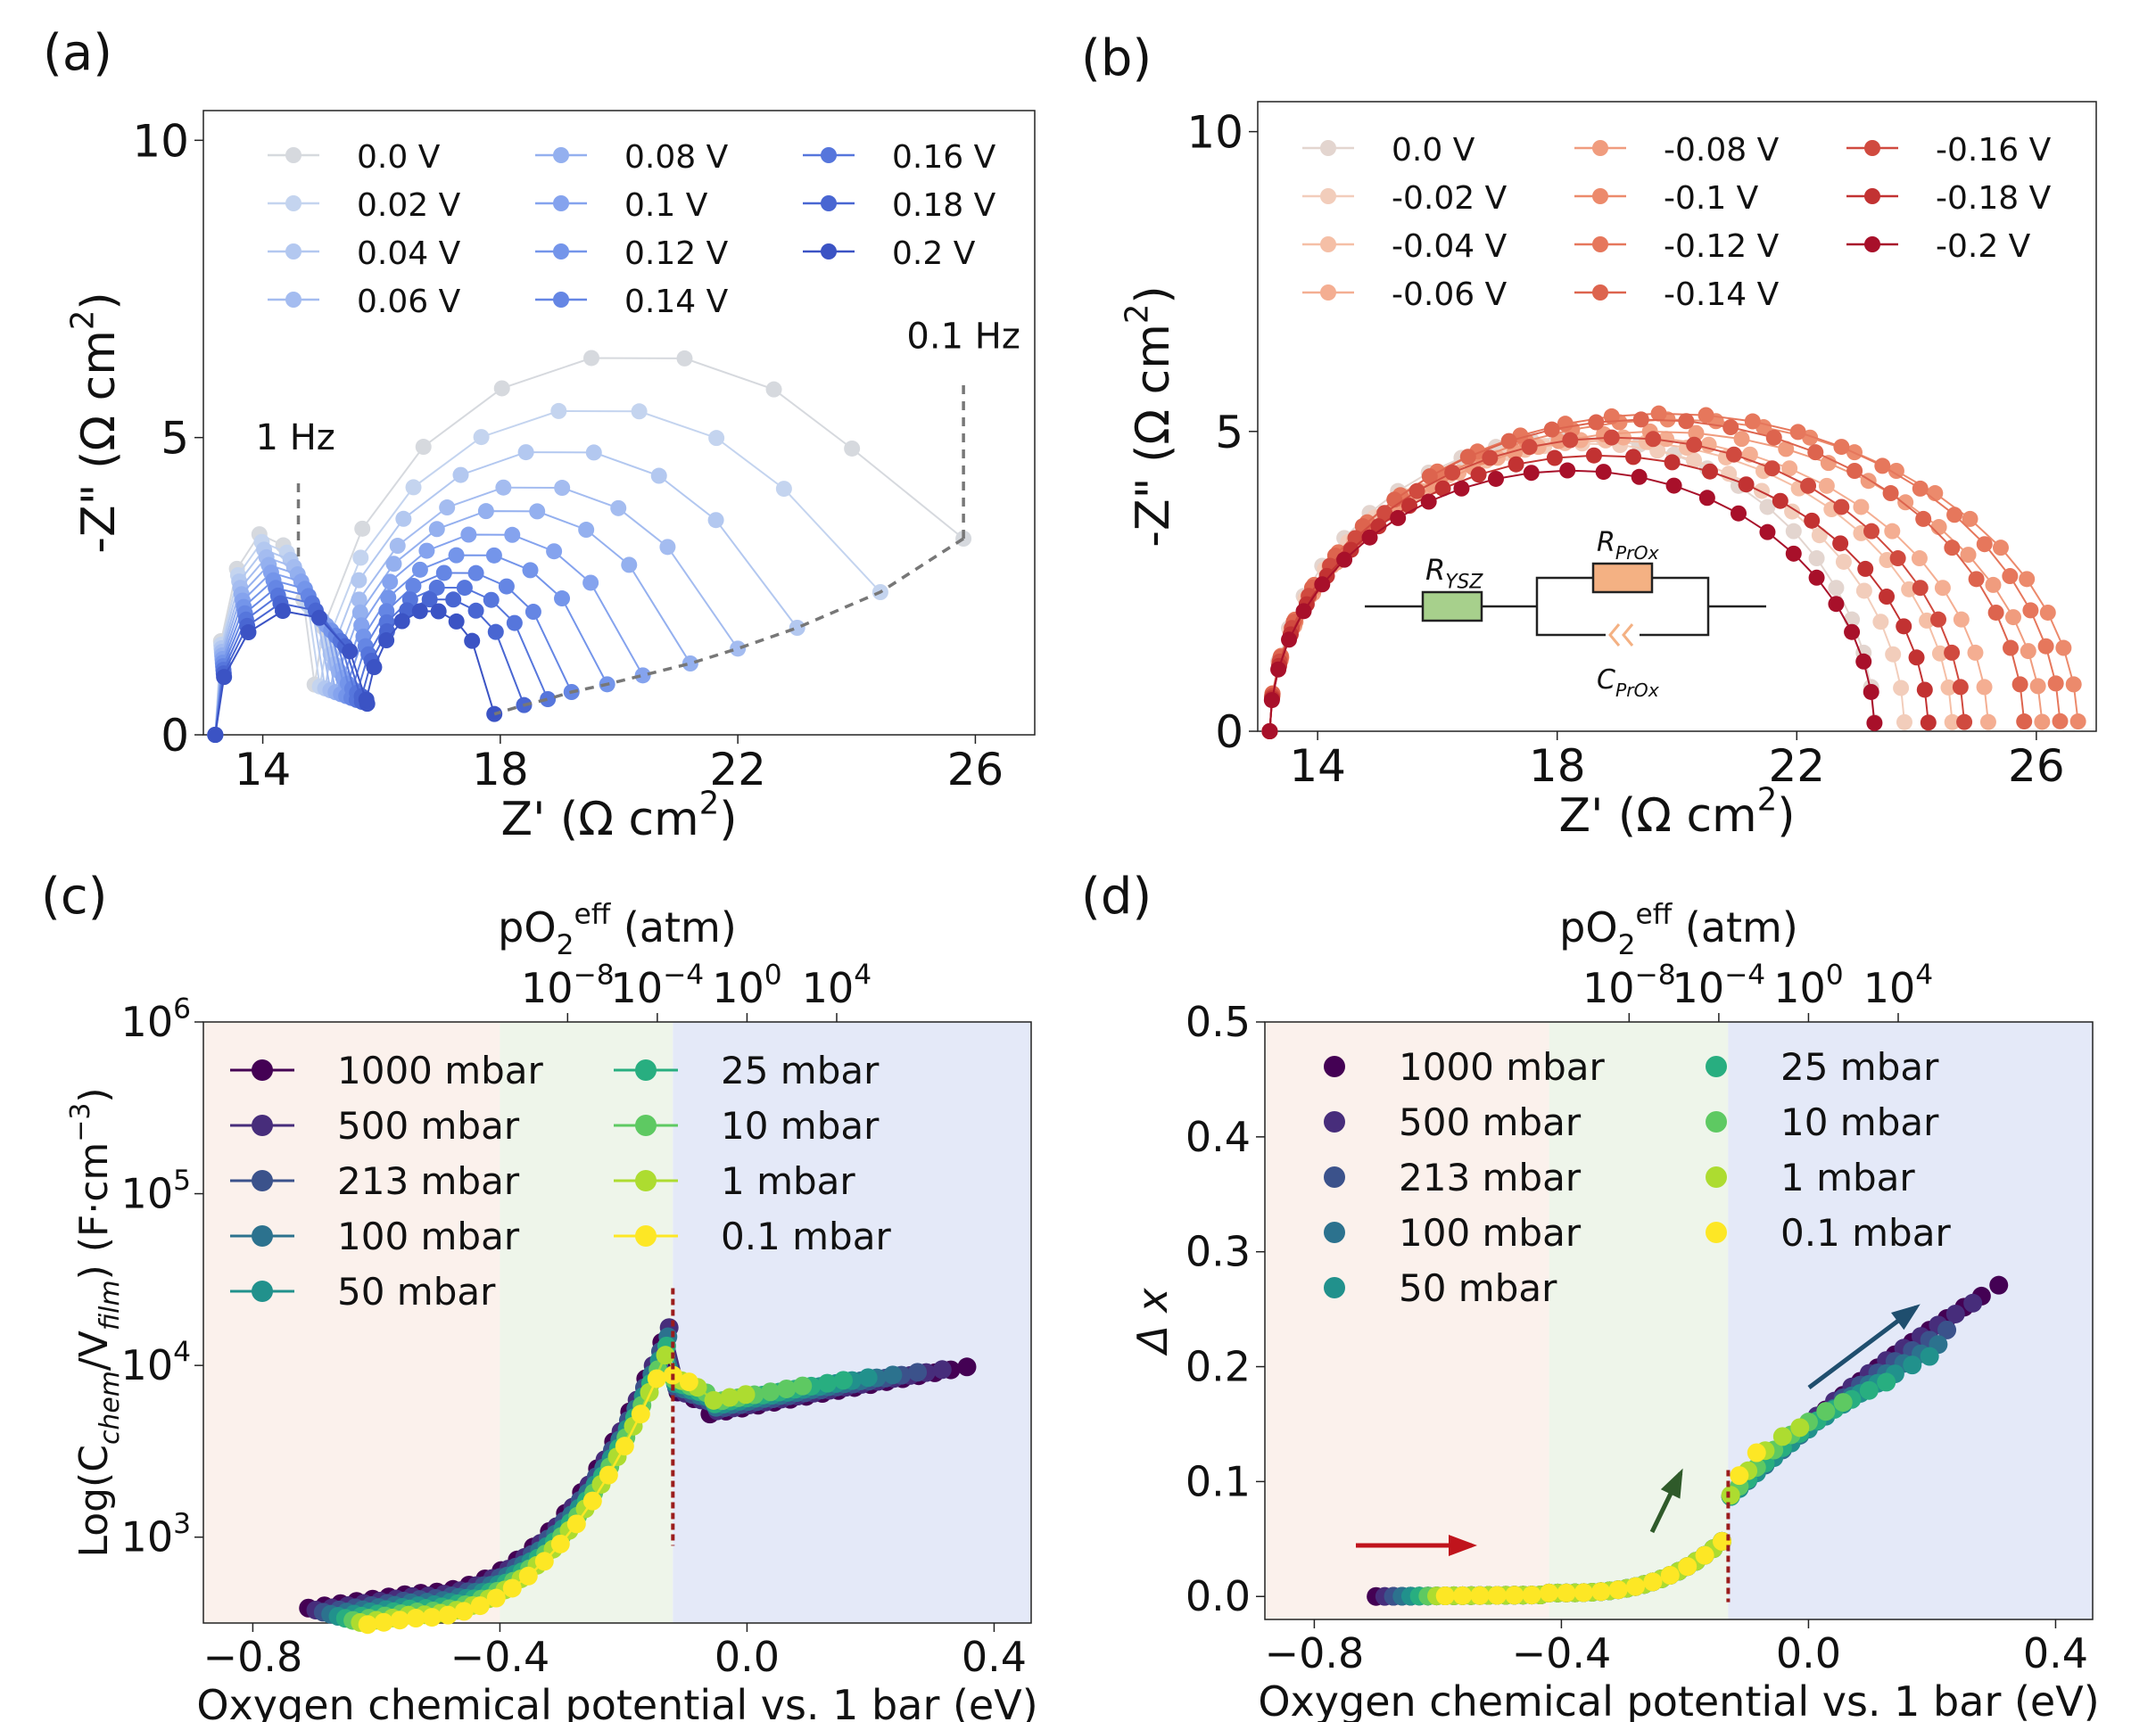  I want to click on panel-label-c: (c), so click(74, 897).